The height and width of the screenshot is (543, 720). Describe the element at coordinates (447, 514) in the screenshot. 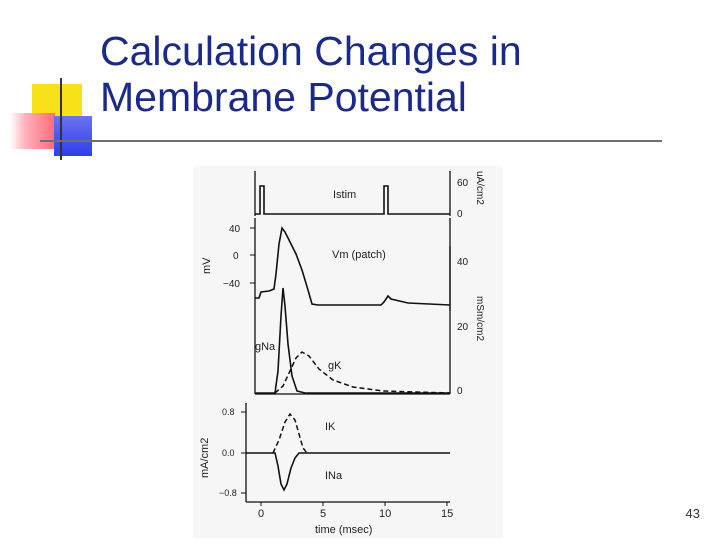

I see `time-tick-15: 15` at that location.